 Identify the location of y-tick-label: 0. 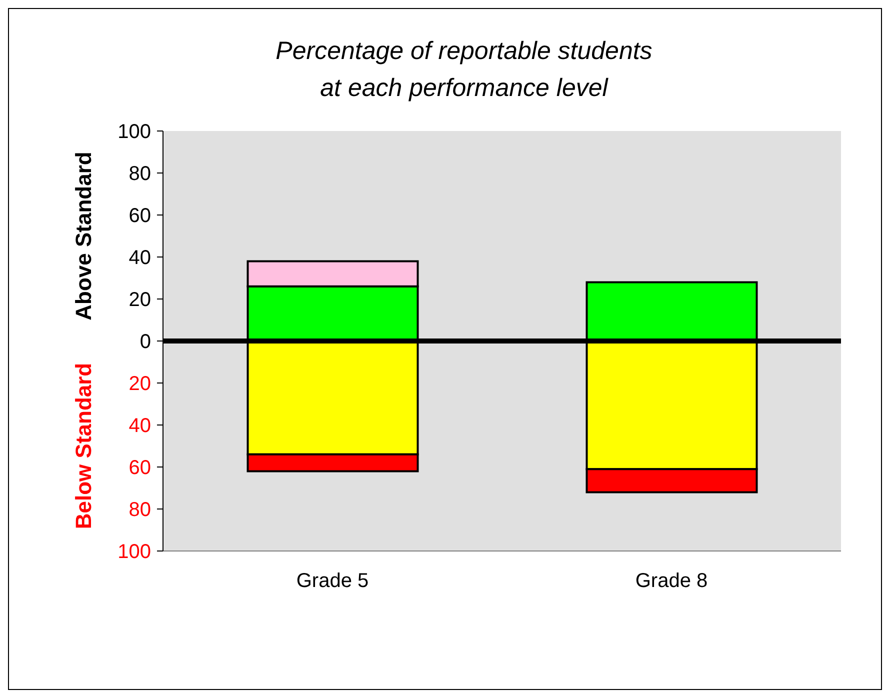
(145, 342).